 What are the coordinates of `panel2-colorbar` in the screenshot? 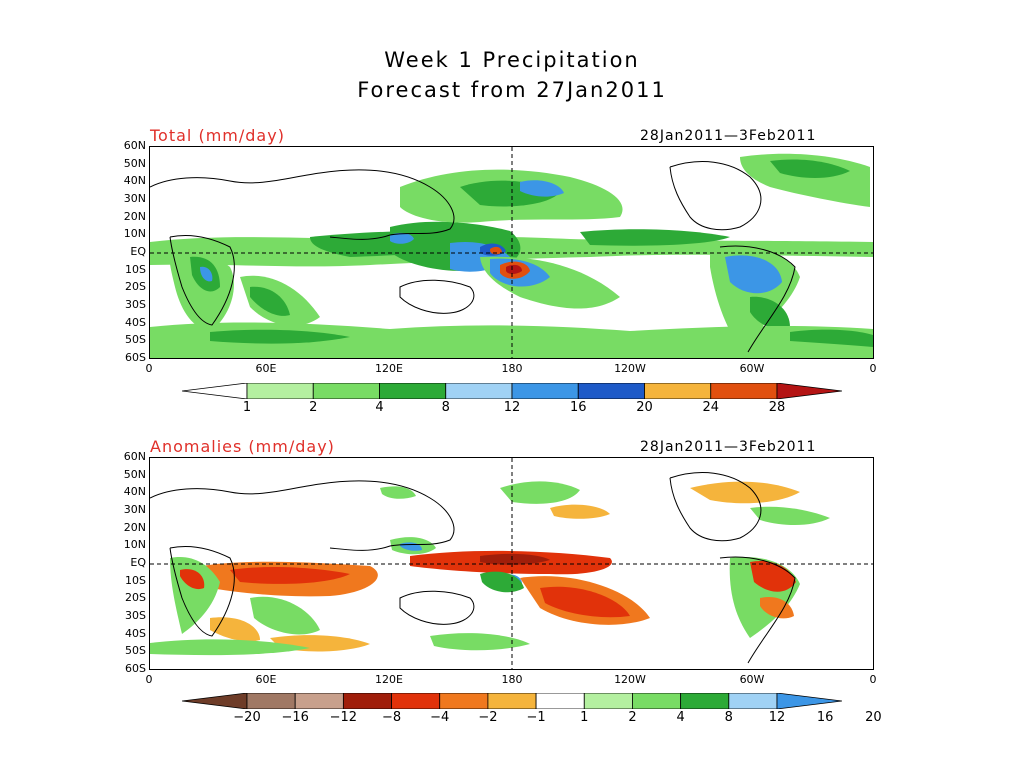 It's located at (512, 702).